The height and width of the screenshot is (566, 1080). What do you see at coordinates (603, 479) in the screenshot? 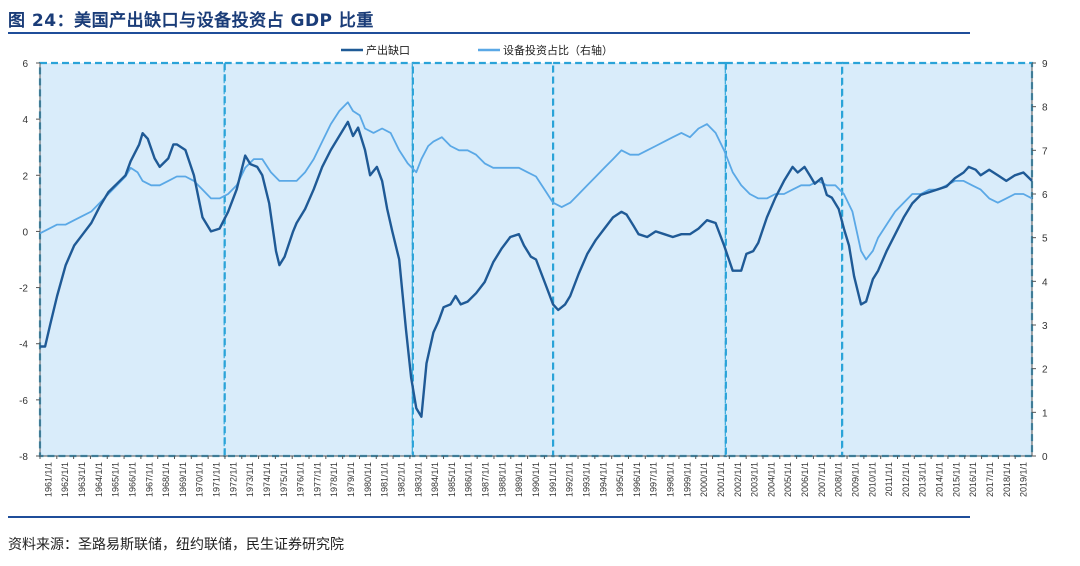
I see `x-tick-label: 1994/1/1` at bounding box center [603, 479].